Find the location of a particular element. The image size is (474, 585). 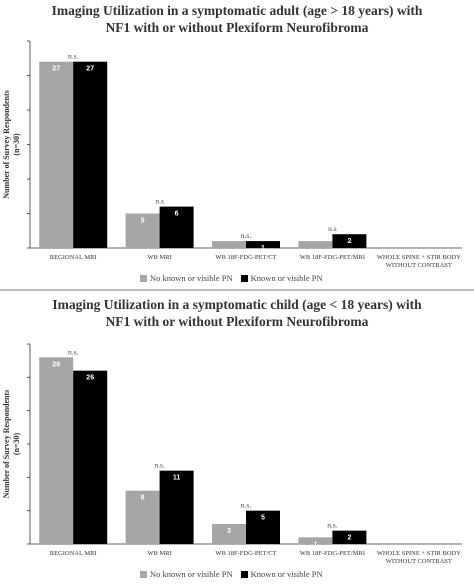

bar-value-label: 3 is located at coordinates (229, 531).